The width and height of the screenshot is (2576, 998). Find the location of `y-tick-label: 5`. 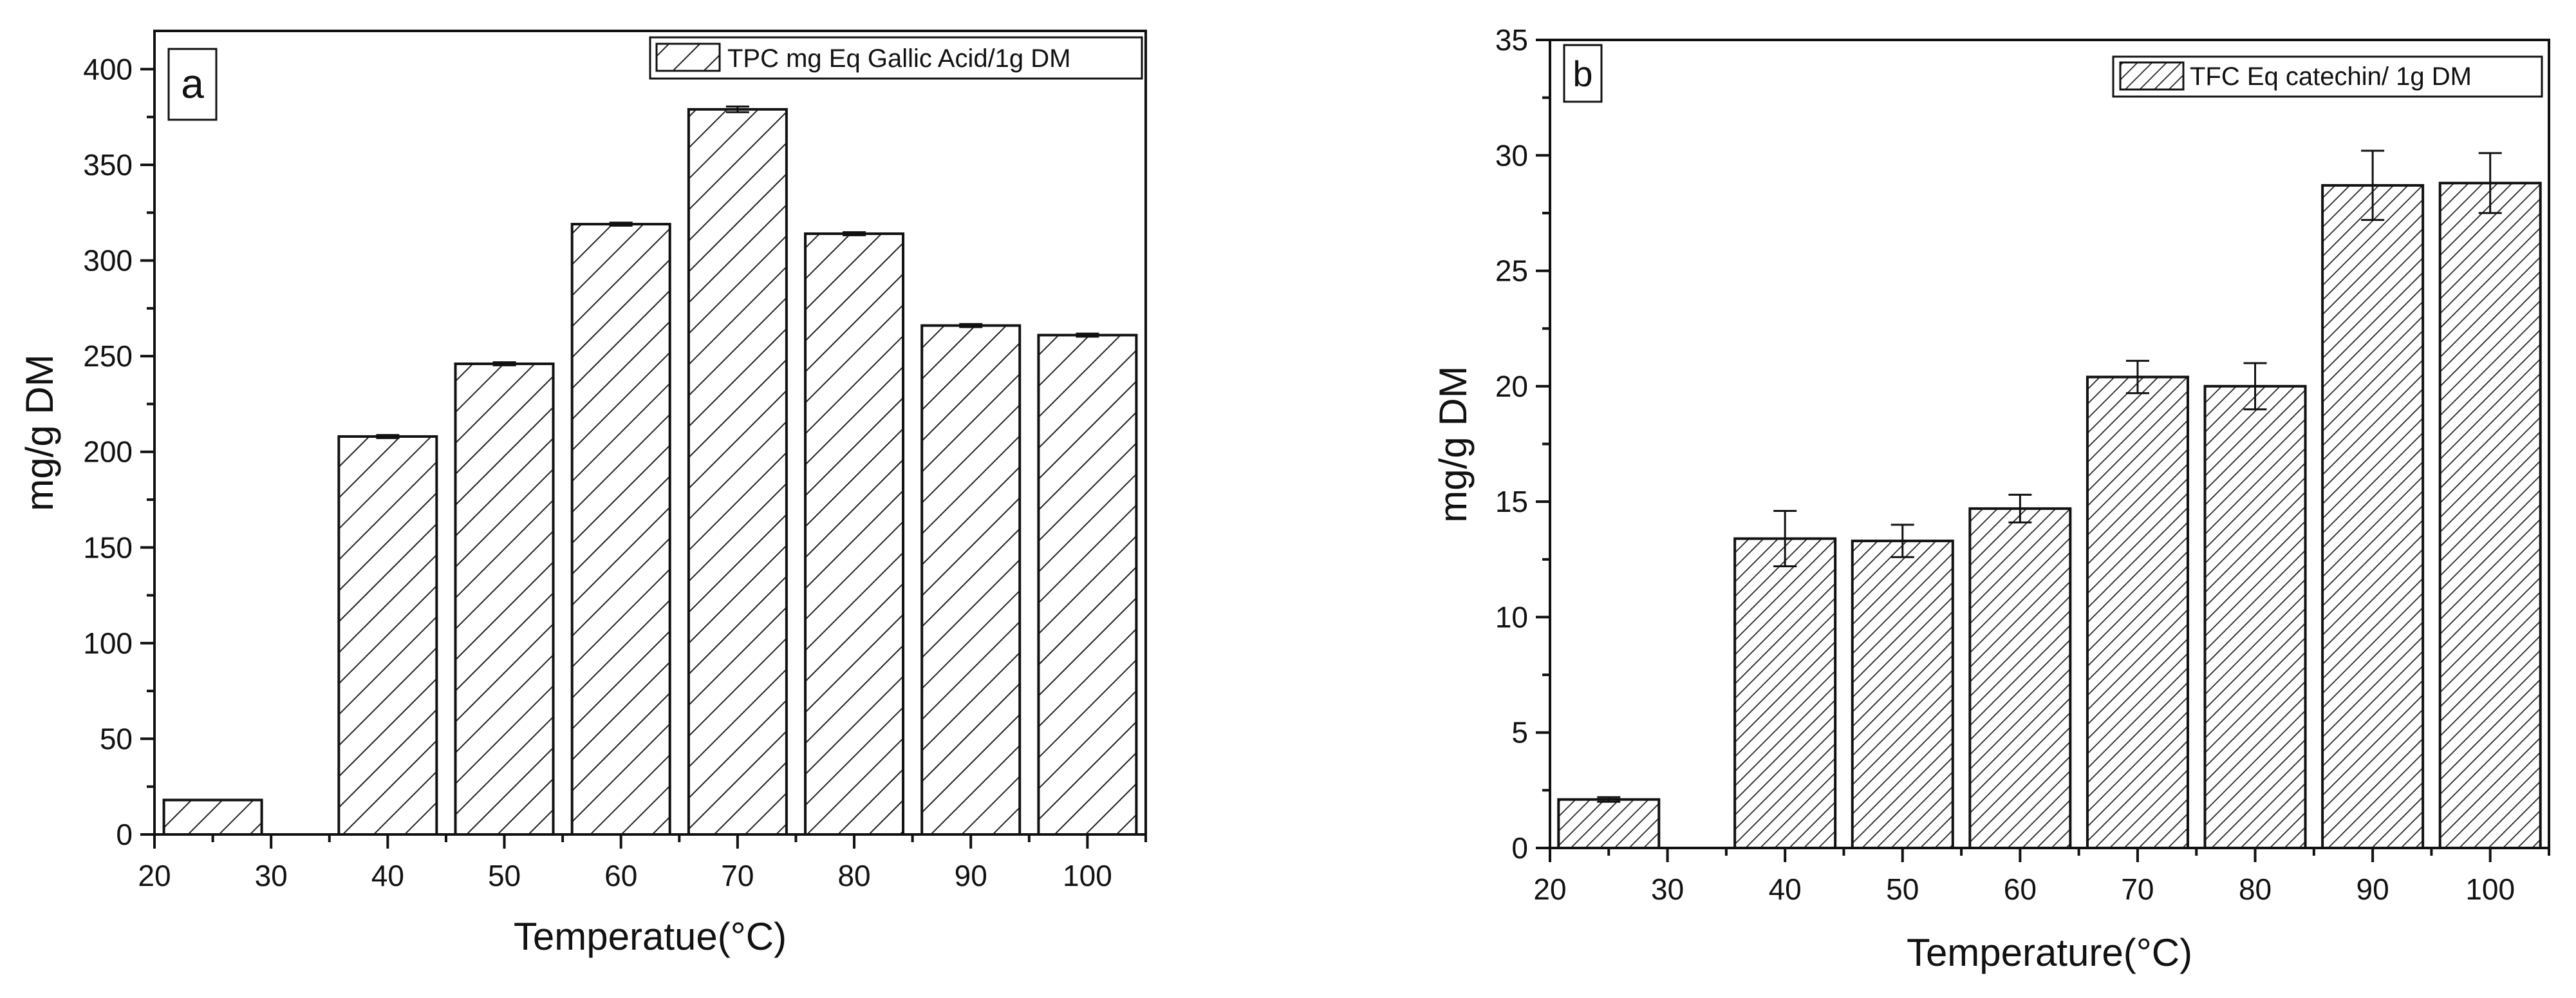

y-tick-label: 5 is located at coordinates (1519, 732).